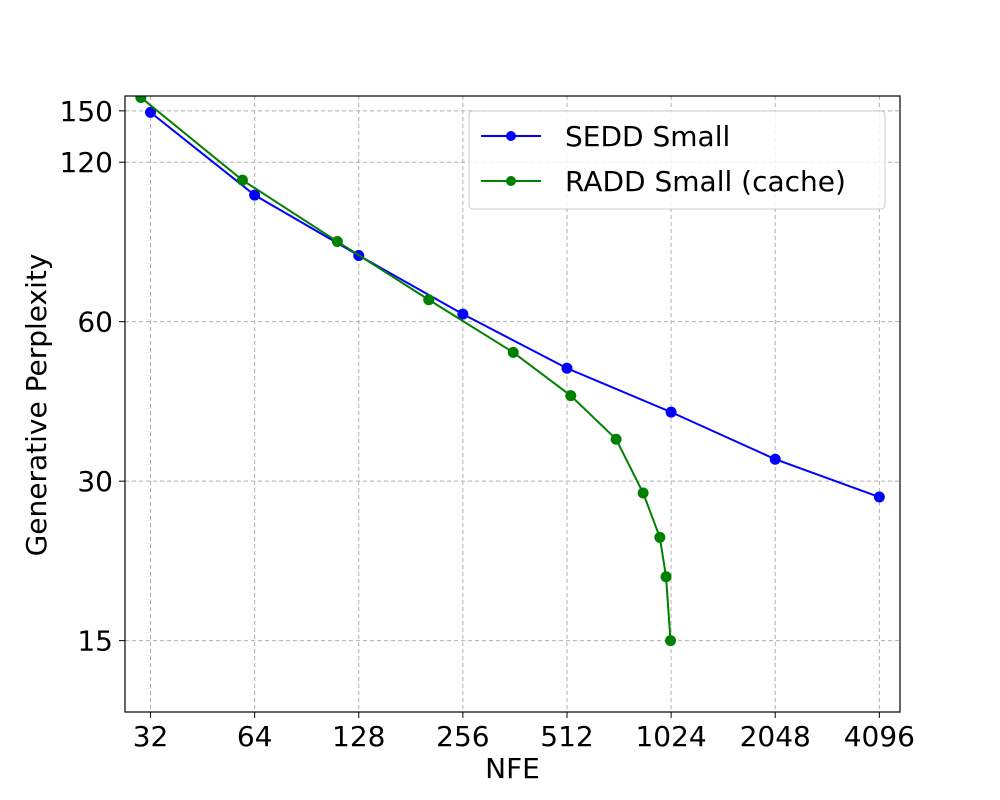 This screenshot has height=800, width=1000. What do you see at coordinates (358, 736) in the screenshot?
I see `x-tick-label: 128` at bounding box center [358, 736].